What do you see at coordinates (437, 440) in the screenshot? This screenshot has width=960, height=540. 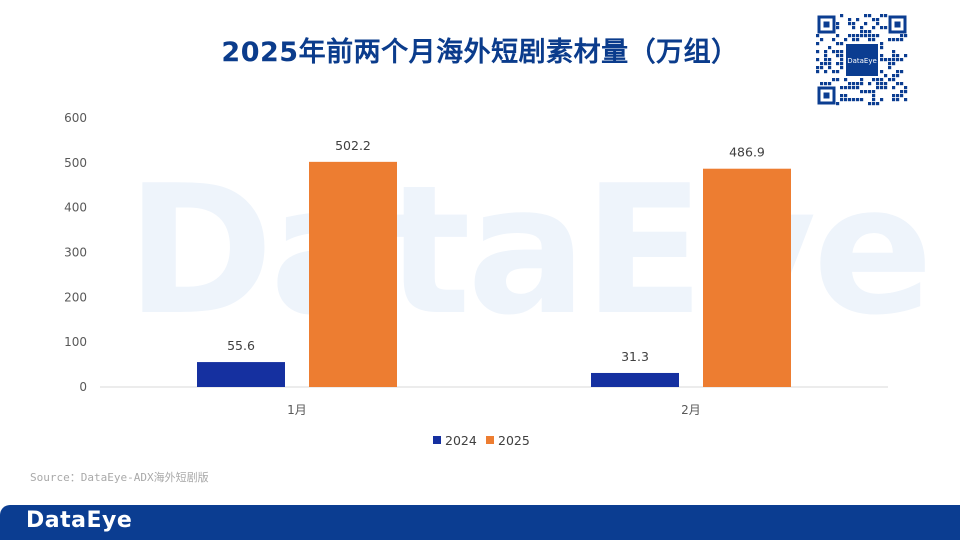 I see `legend-swatch-2024` at bounding box center [437, 440].